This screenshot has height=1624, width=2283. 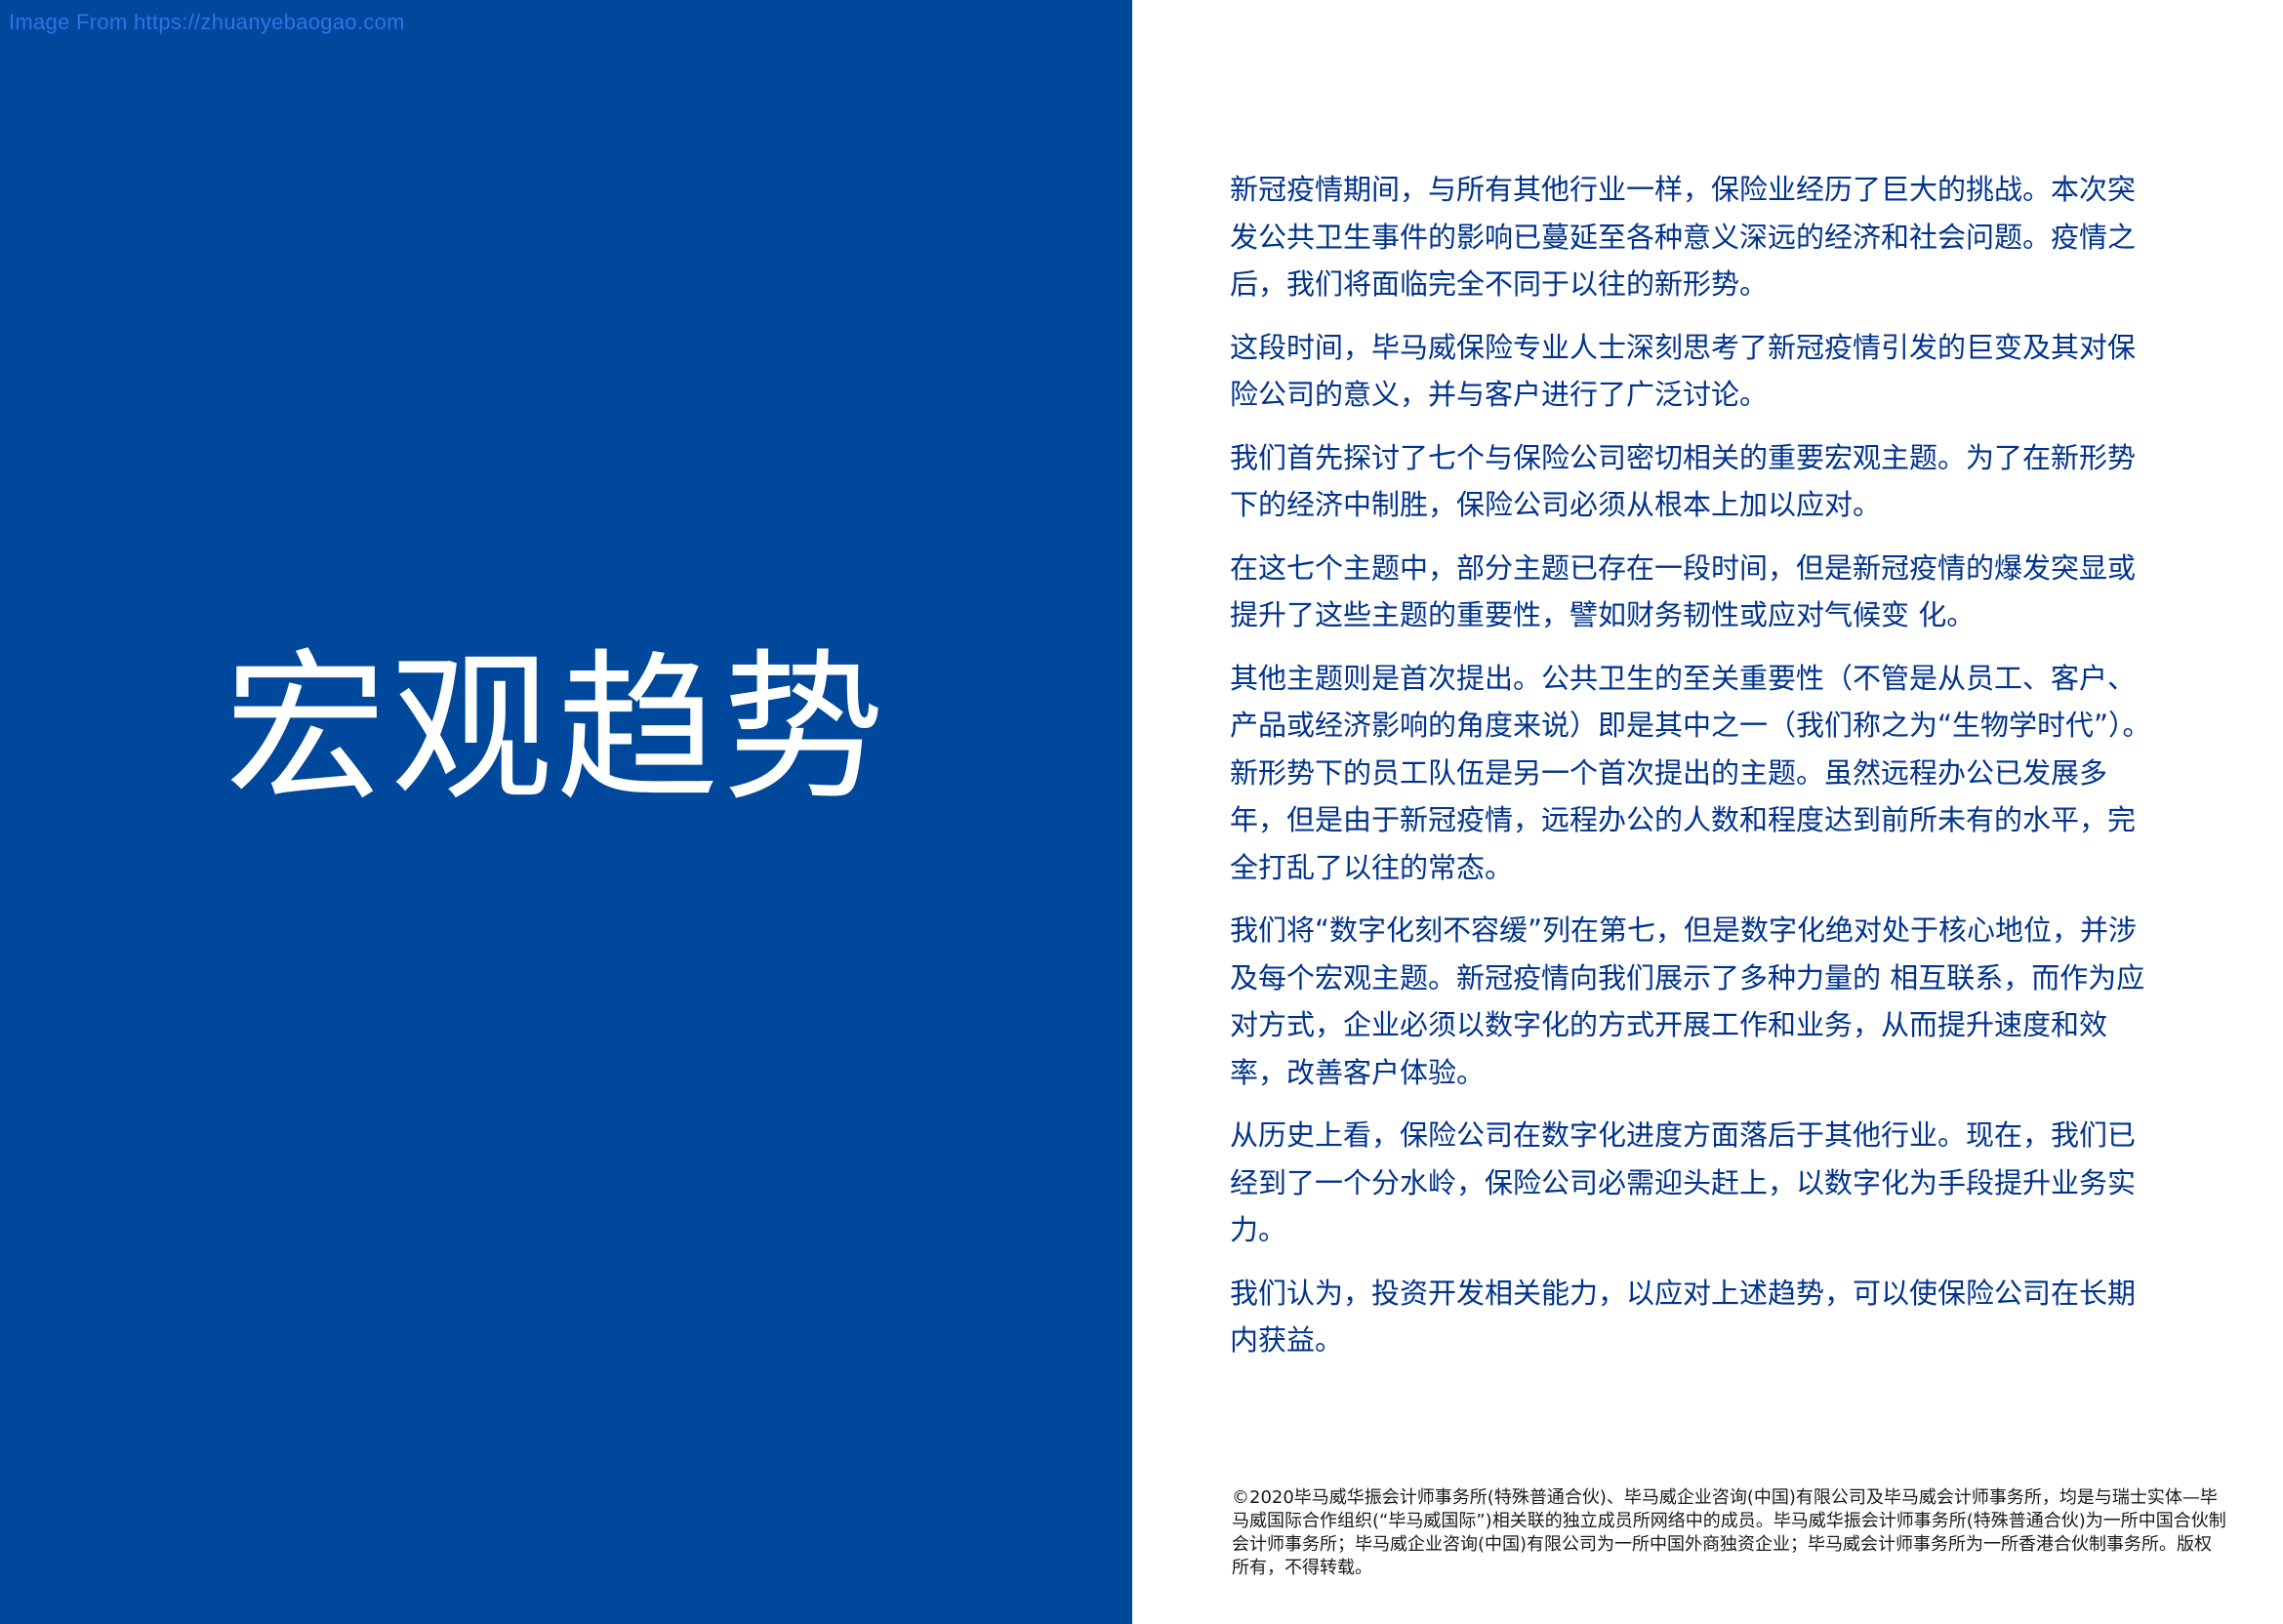 I want to click on paragraph: 我们认为，投资开发相关能力，以应对上述趋势，可以使保险公司在长期内获益。, so click(x=1683, y=1317).